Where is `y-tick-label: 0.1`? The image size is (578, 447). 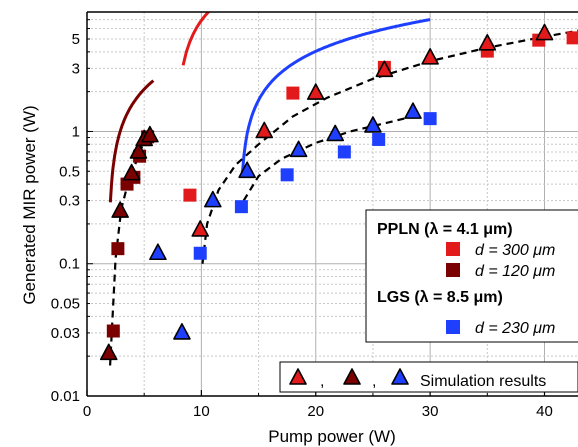
y-tick-label: 0.1 is located at coordinates (69, 264).